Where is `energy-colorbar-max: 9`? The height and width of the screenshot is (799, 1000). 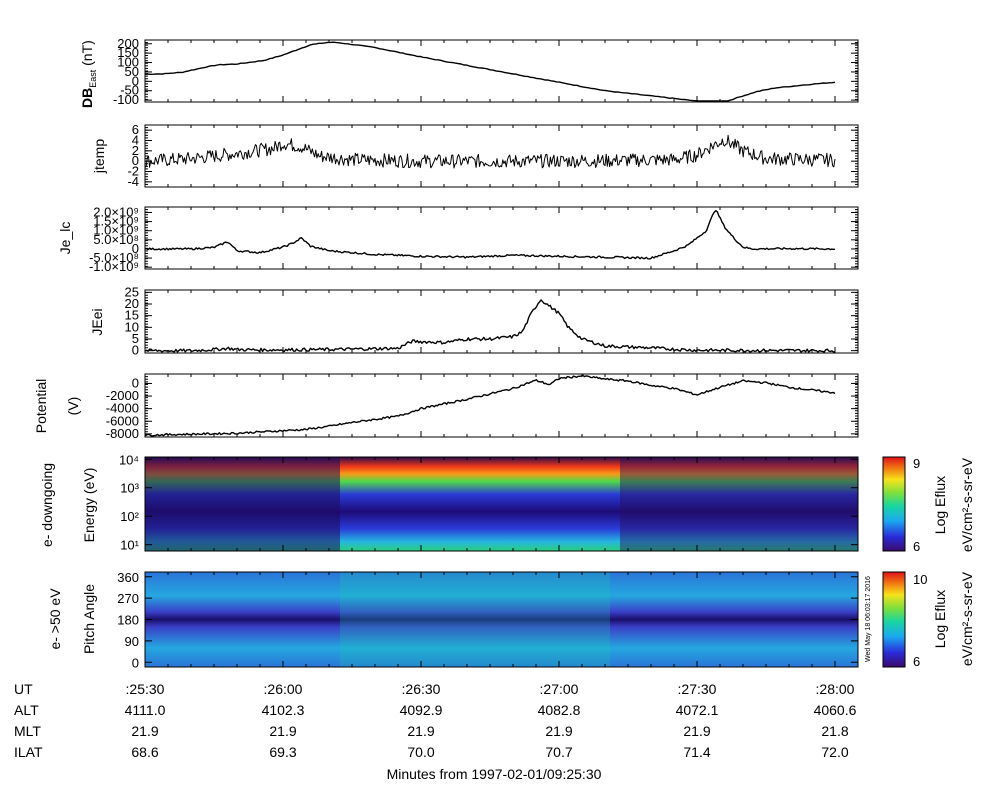
energy-colorbar-max: 9 is located at coordinates (916, 463).